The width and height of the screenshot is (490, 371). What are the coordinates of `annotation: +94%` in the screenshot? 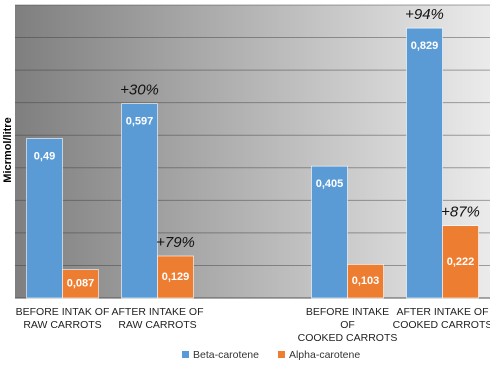 It's located at (424, 14).